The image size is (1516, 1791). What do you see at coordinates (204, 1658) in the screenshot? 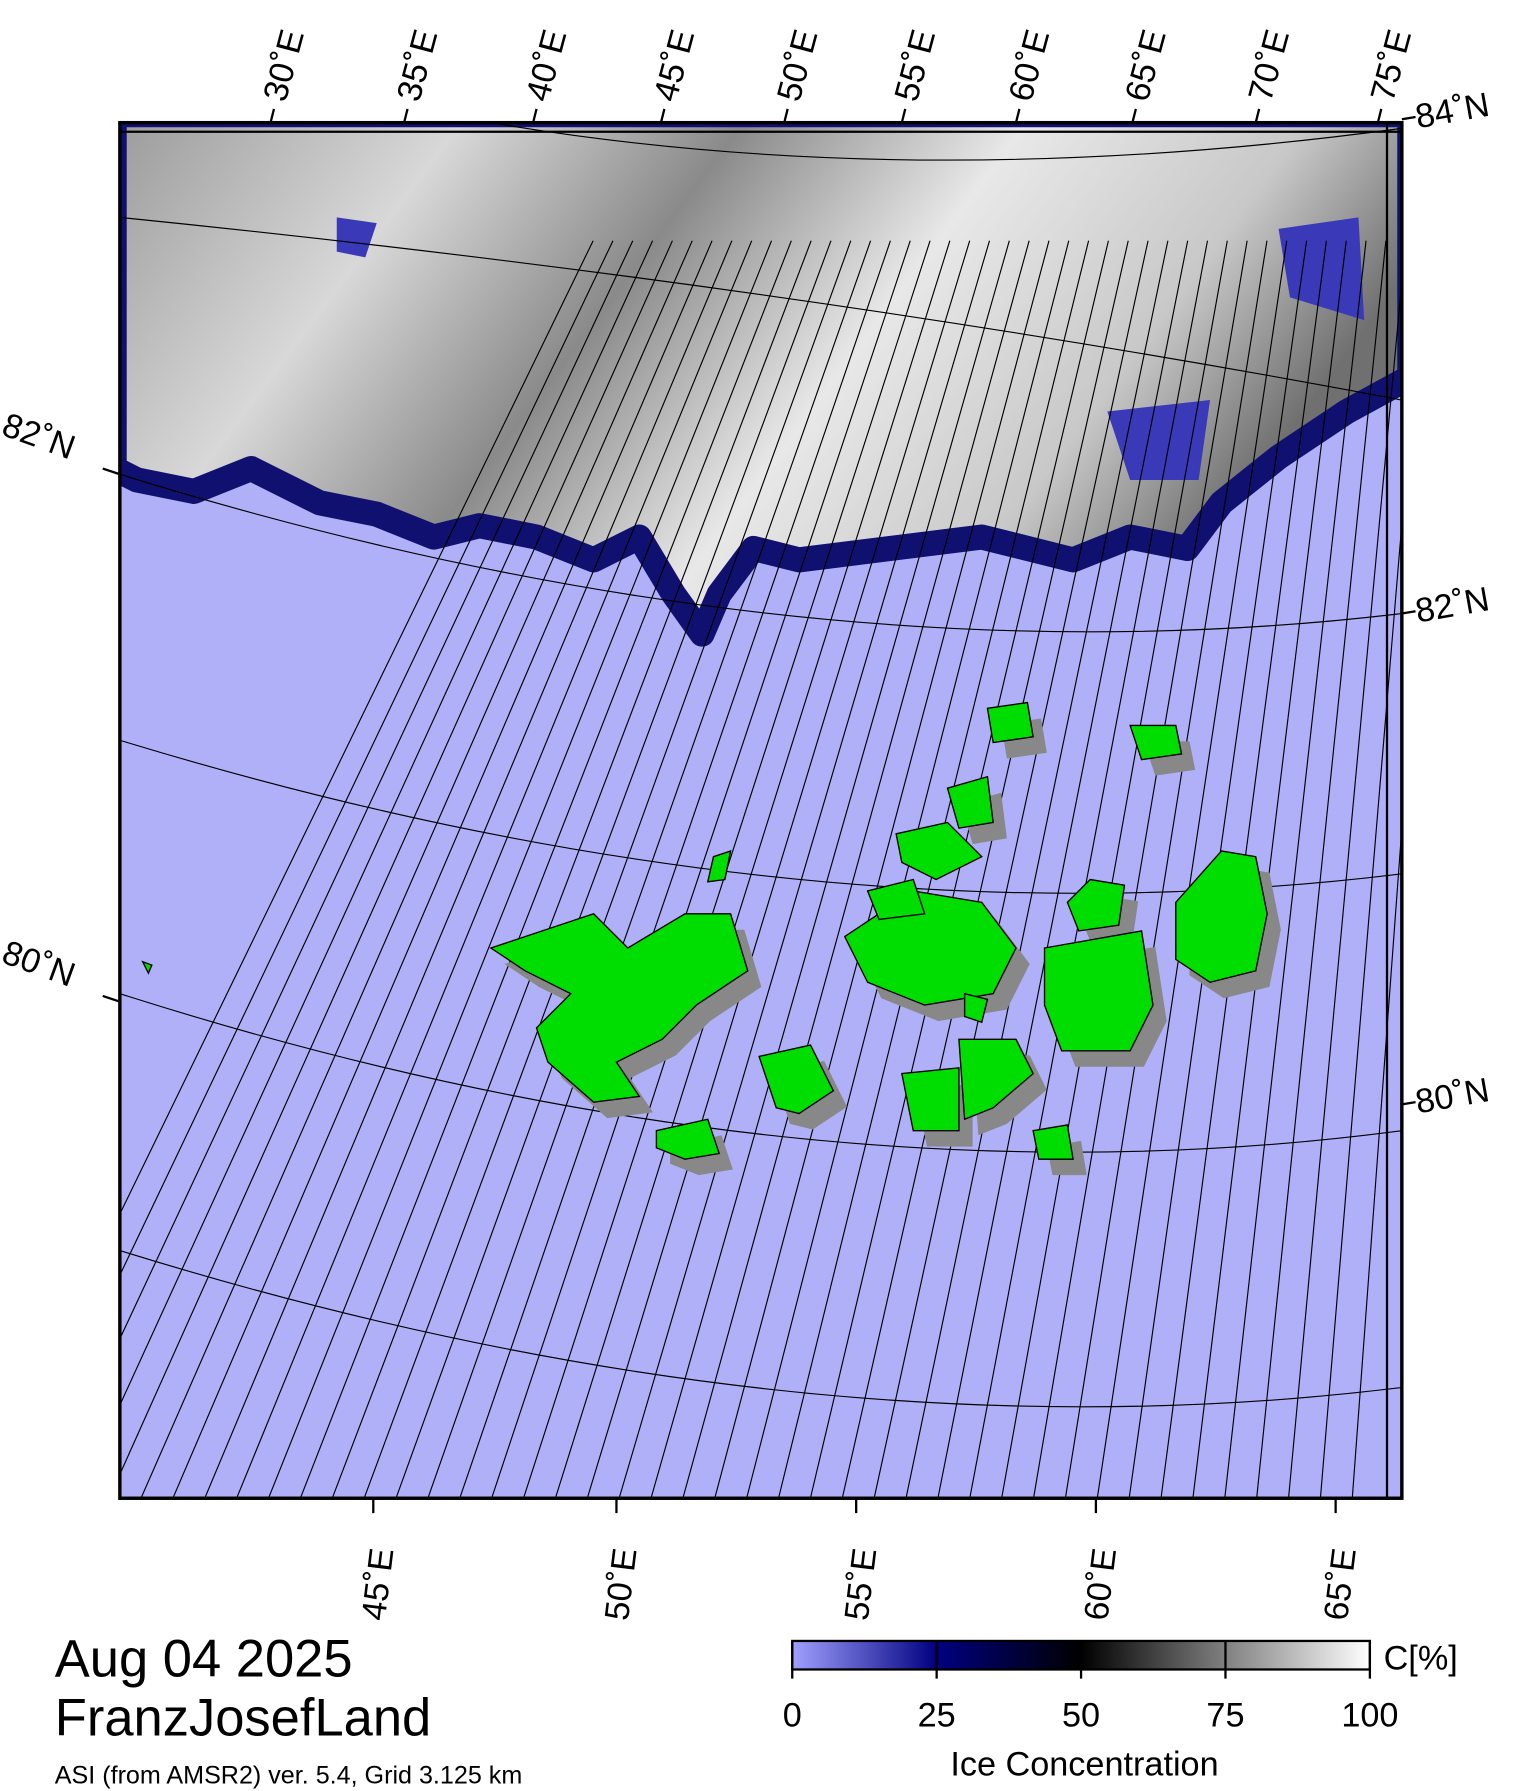
I see `date: Aug 04 2025` at bounding box center [204, 1658].